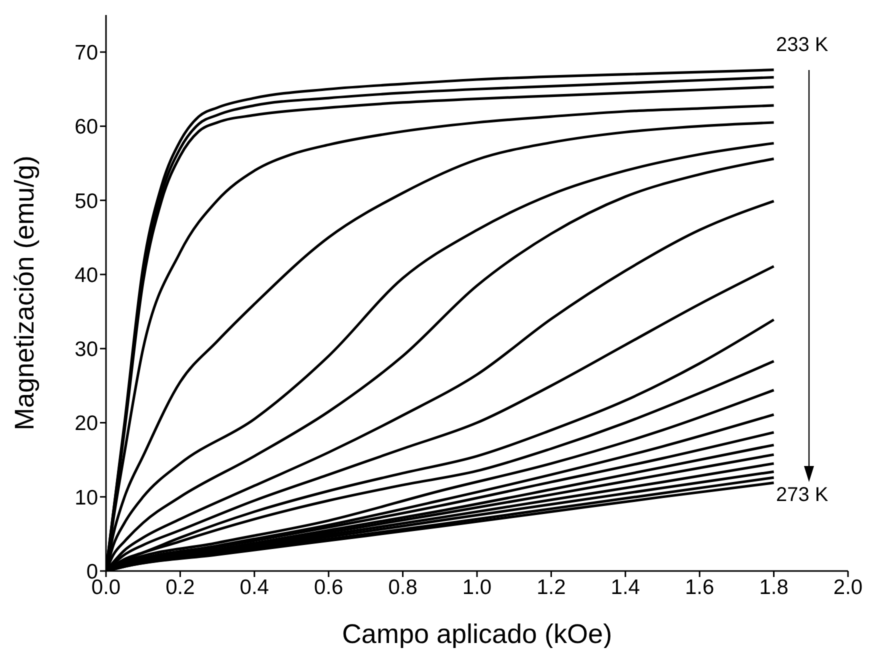  What do you see at coordinates (25, 293) in the screenshot?
I see `y-axis-title: Magnetización (emu/g)` at bounding box center [25, 293].